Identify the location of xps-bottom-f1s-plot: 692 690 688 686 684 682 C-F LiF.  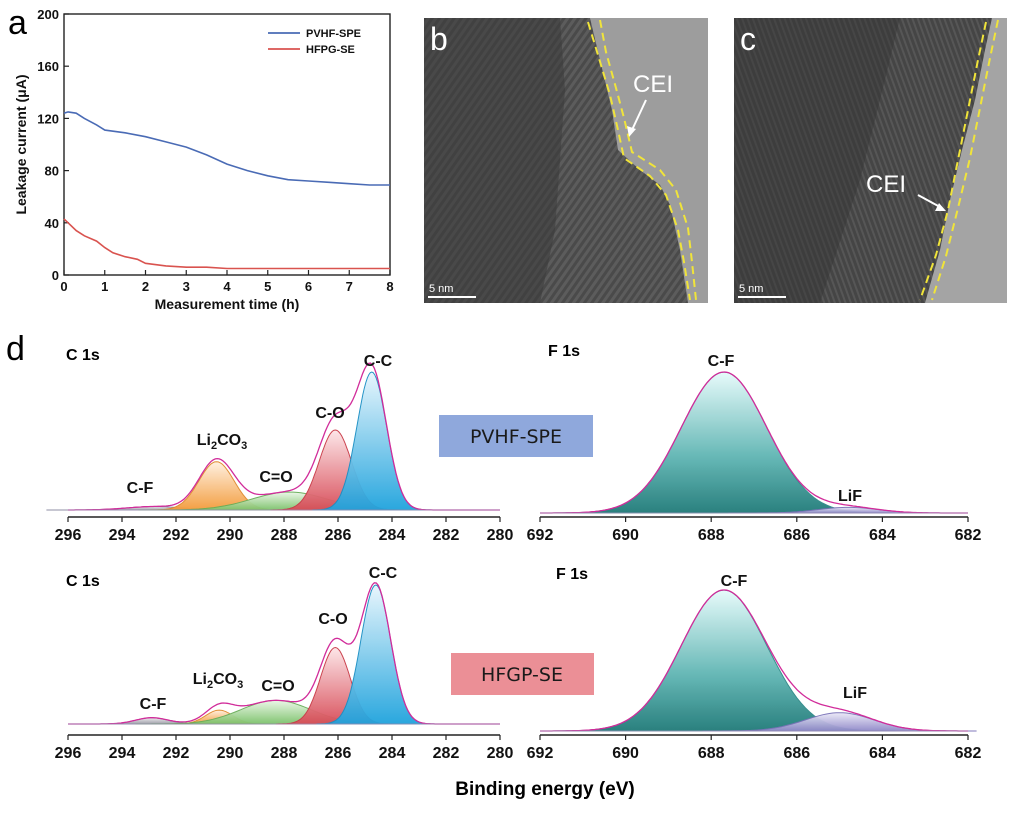
(754, 667).